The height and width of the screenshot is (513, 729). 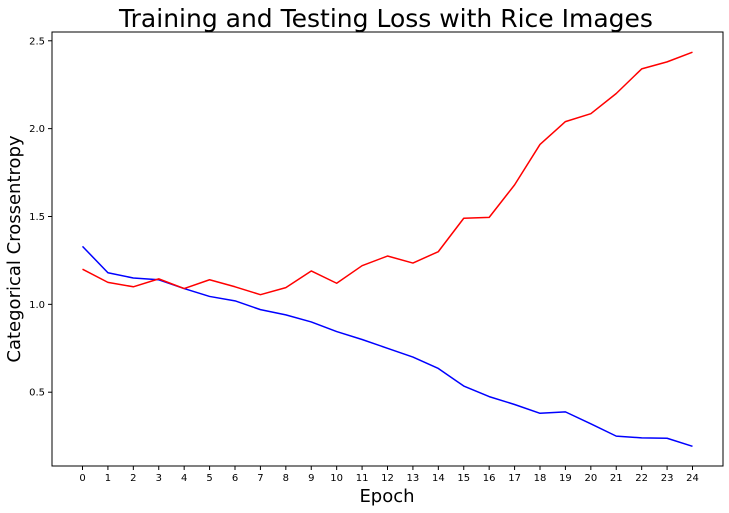 What do you see at coordinates (540, 478) in the screenshot?
I see `x-tick-label: 18` at bounding box center [540, 478].